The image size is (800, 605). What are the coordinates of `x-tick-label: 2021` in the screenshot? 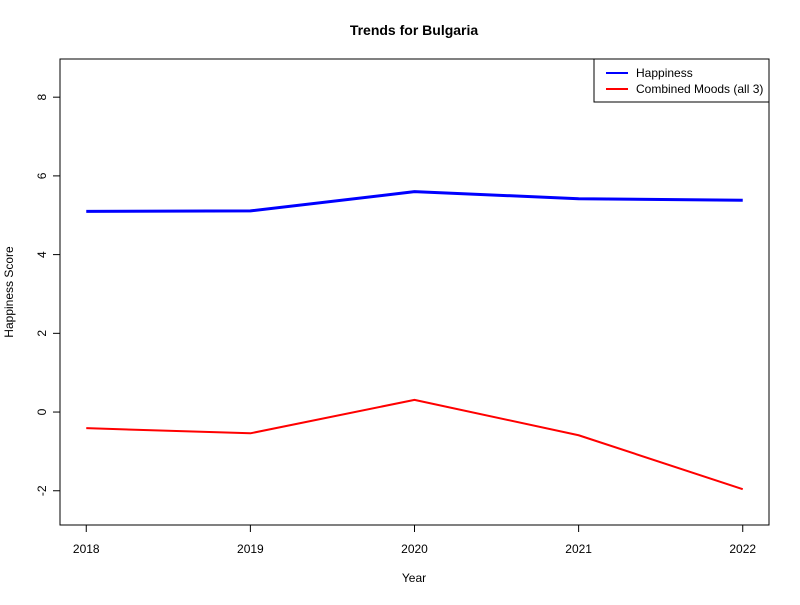 It's located at (578, 549).